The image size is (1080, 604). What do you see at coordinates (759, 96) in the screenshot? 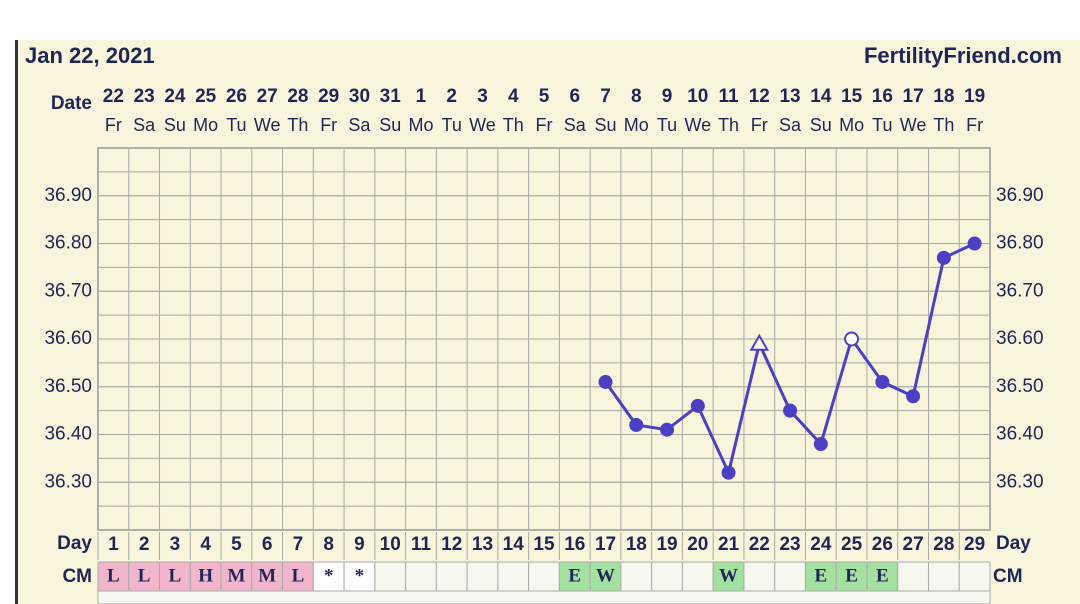
I see `date-number: 12` at bounding box center [759, 96].